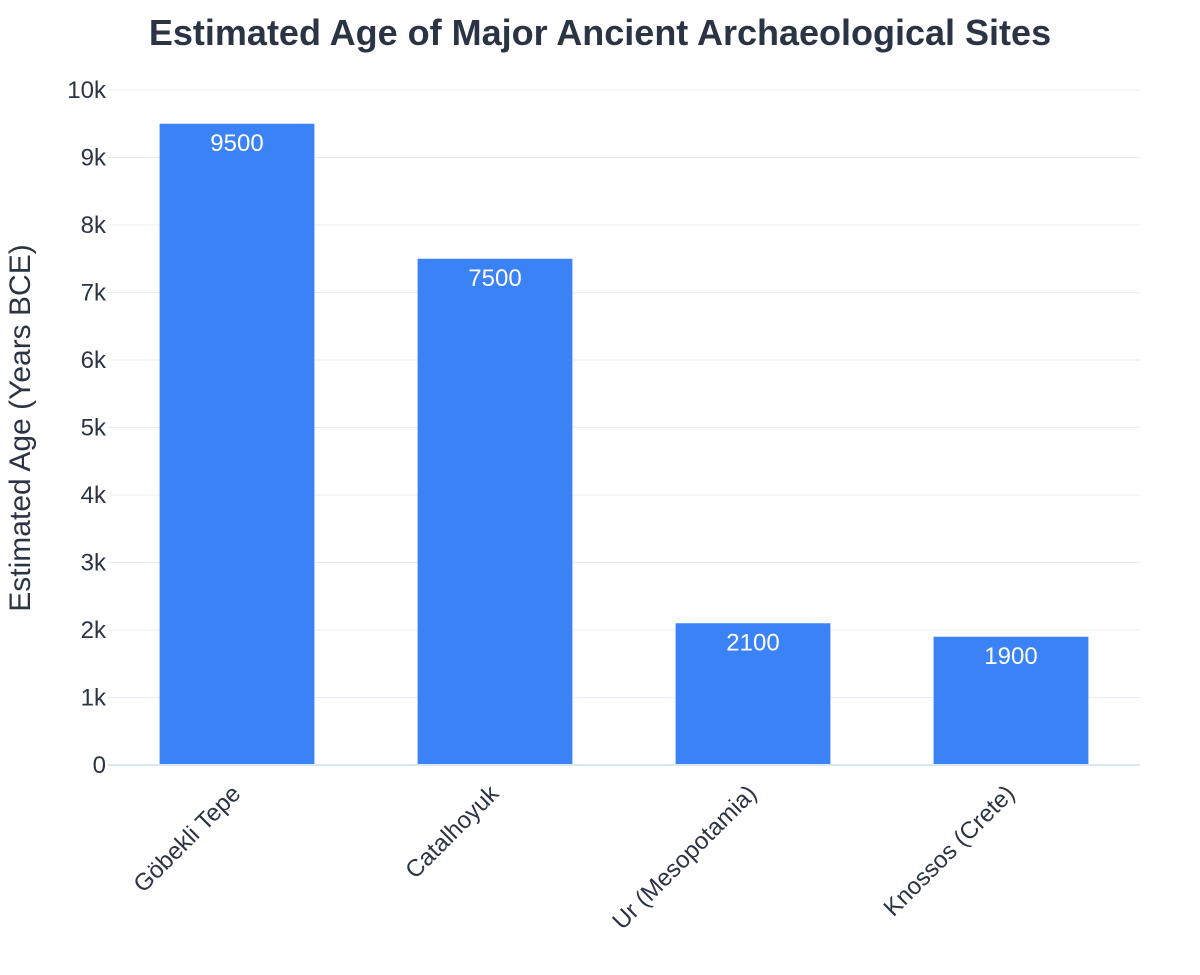  I want to click on y-tick-label: 7k, so click(94, 293).